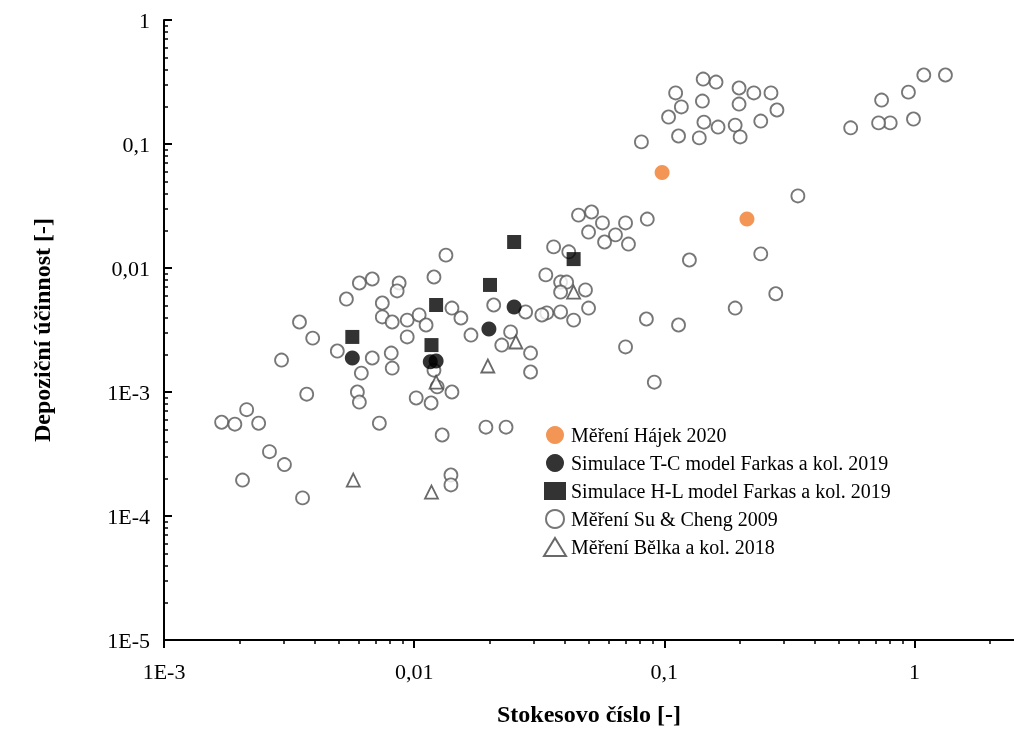  What do you see at coordinates (414, 671) in the screenshot?
I see `x-tick-label: 0,01` at bounding box center [414, 671].